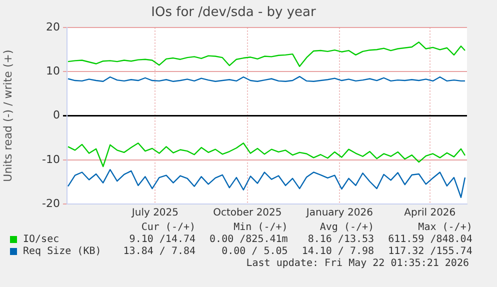 The width and height of the screenshot is (497, 287). Describe the element at coordinates (254, 252) in the screenshot. I see `text: 0.00 / 5.05` at that location.